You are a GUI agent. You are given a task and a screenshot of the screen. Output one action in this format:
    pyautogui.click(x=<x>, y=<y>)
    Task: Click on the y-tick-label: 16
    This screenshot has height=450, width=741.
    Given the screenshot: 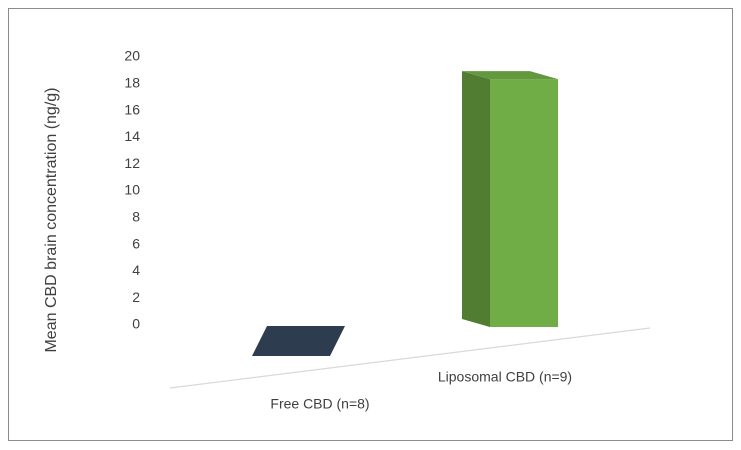 What is the action you would take?
    pyautogui.click(x=132, y=109)
    